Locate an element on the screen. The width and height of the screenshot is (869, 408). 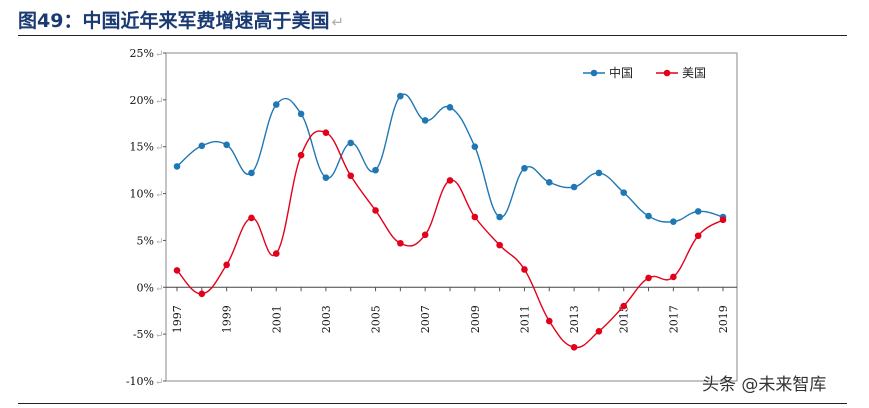
x-tick-label: 1997 is located at coordinates (177, 319).